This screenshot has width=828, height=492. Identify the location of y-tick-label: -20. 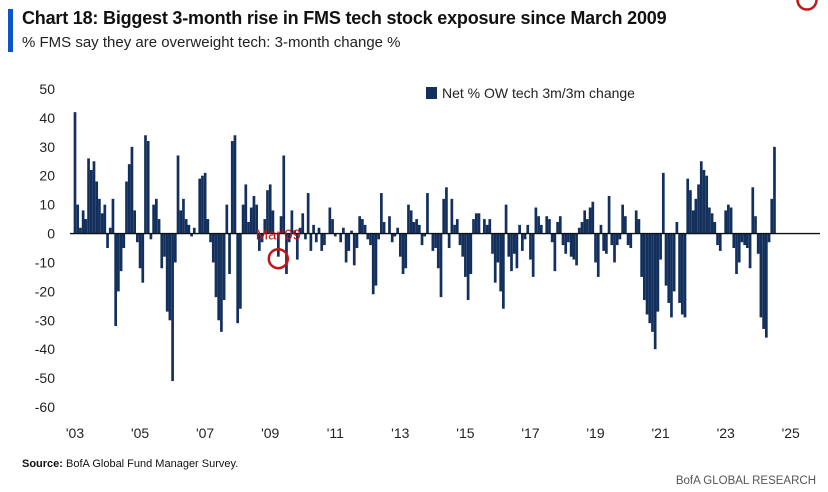
(45, 291).